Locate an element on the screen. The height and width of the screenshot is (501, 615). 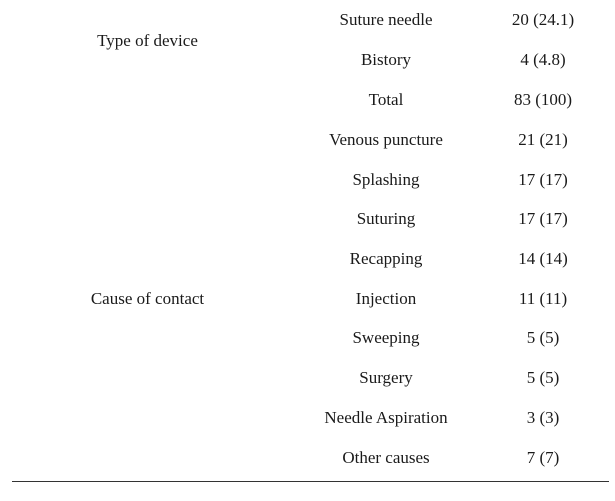
table-row: Venous puncture 21 (21) is located at coordinates (450, 140).